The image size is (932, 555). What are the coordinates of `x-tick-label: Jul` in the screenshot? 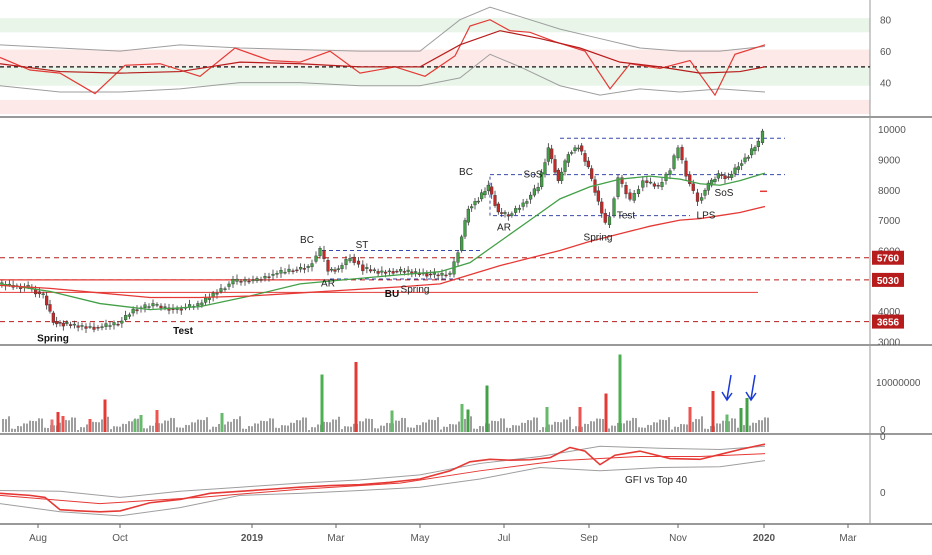 It's located at (504, 538).